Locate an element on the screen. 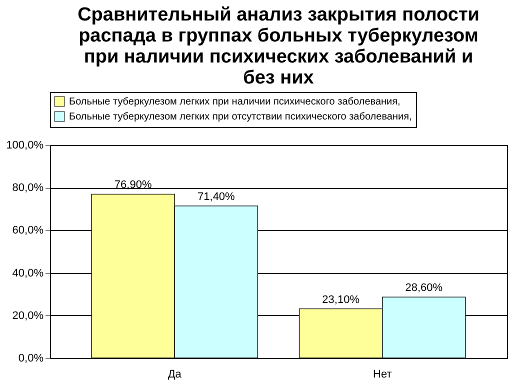  x-tick-label: Нет is located at coordinates (382, 374).